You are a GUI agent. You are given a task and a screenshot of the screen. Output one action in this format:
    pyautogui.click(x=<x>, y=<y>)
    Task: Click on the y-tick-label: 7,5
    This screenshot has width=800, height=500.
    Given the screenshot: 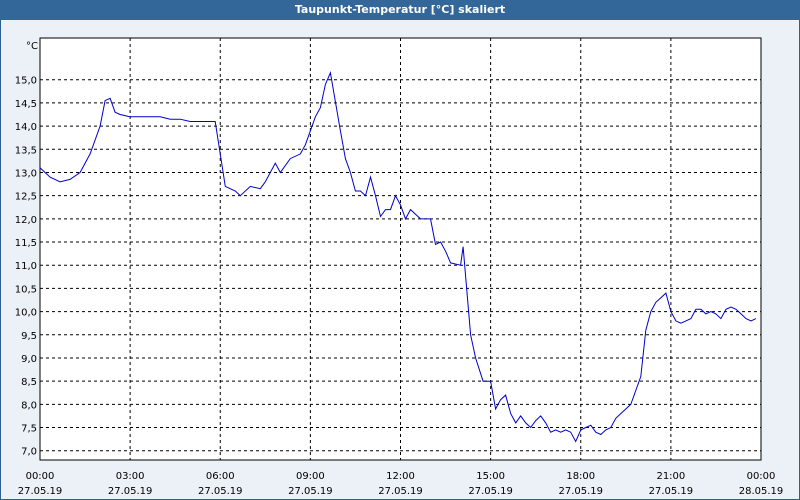 What is the action you would take?
    pyautogui.click(x=29, y=429)
    